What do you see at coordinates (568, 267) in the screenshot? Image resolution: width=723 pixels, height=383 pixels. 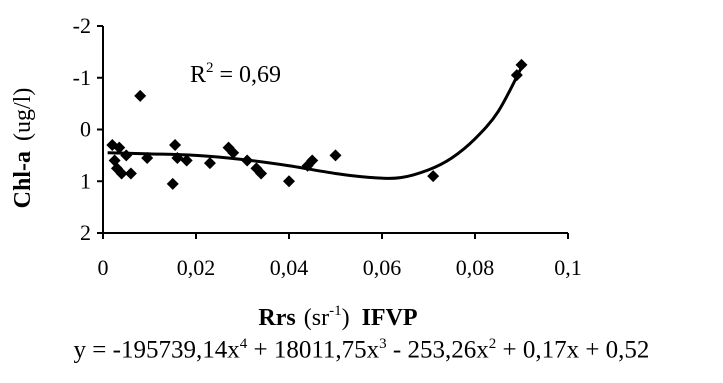 I see `x-tick-label: 0,1` at bounding box center [568, 267].